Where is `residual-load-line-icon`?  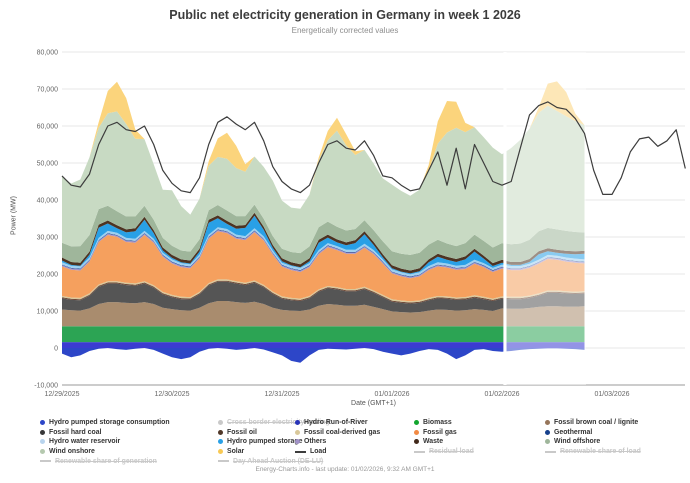 residual-load-line-icon is located at coordinates (419, 451).